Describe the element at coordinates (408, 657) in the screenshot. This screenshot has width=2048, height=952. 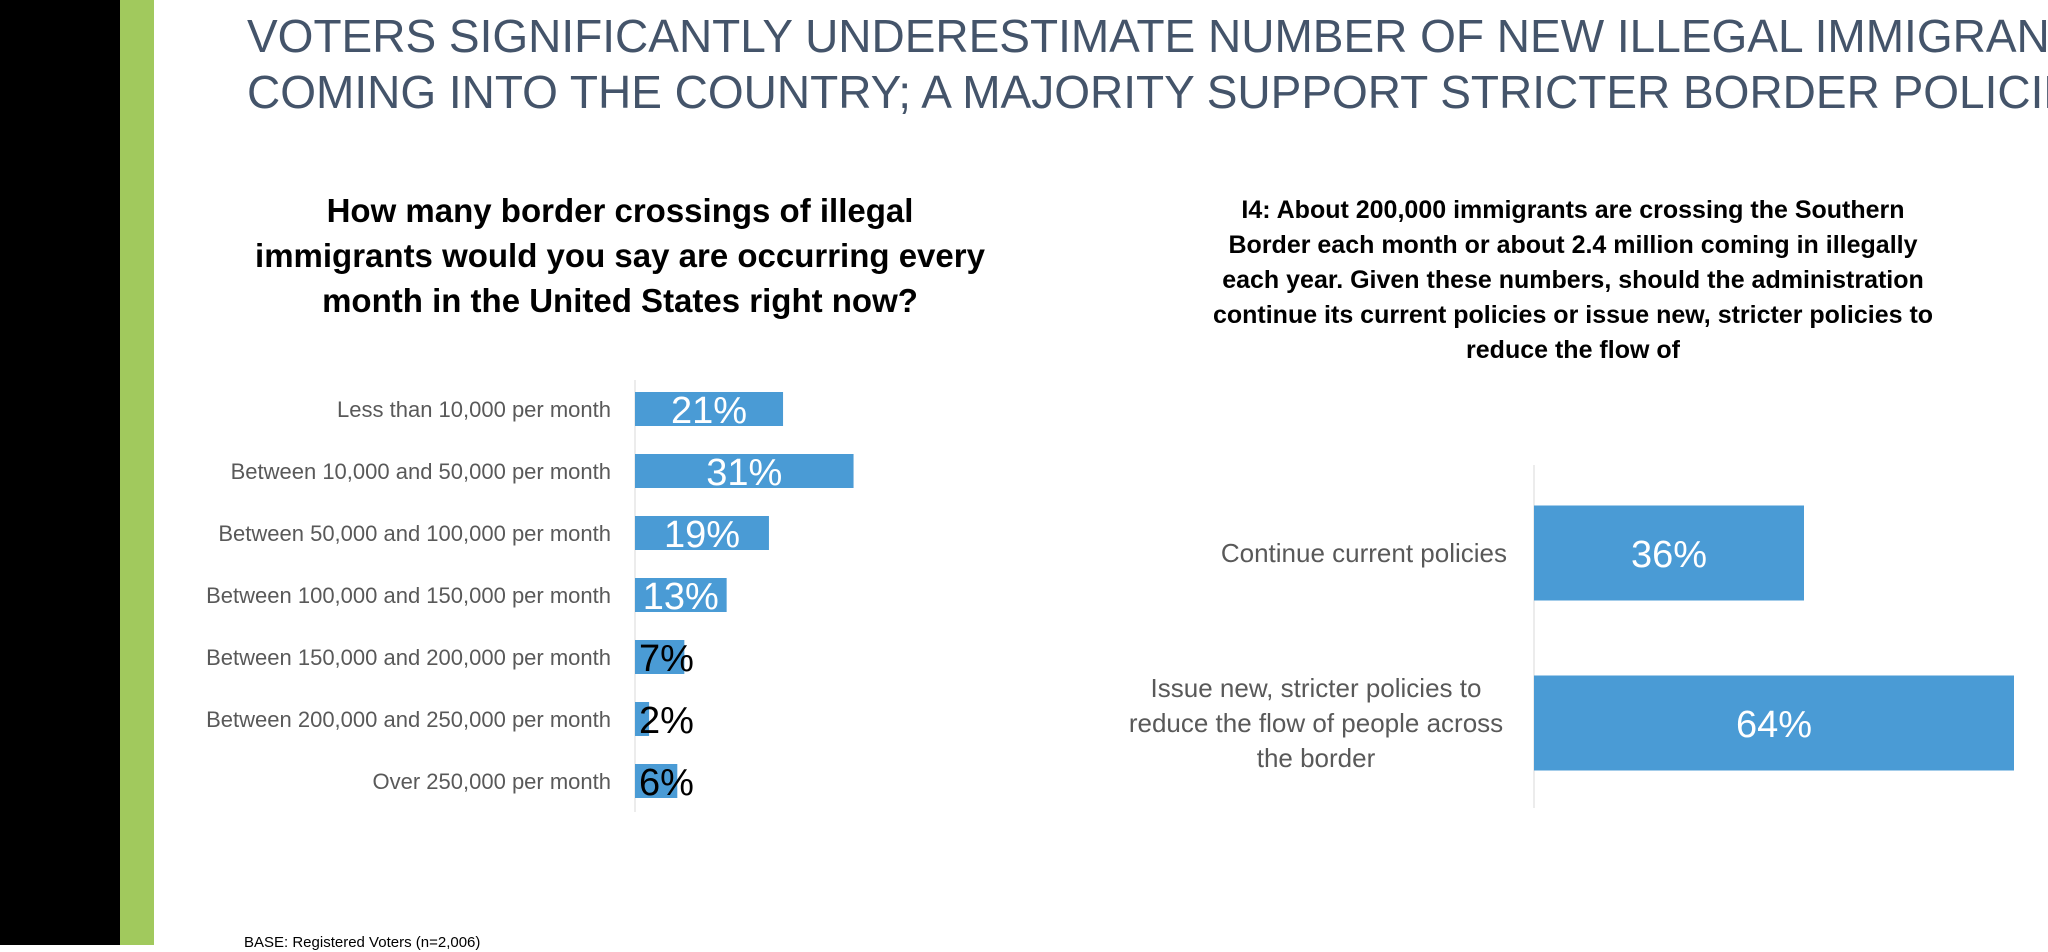
I see `category-label: Between 150,000 and 200,000 per month` at that location.